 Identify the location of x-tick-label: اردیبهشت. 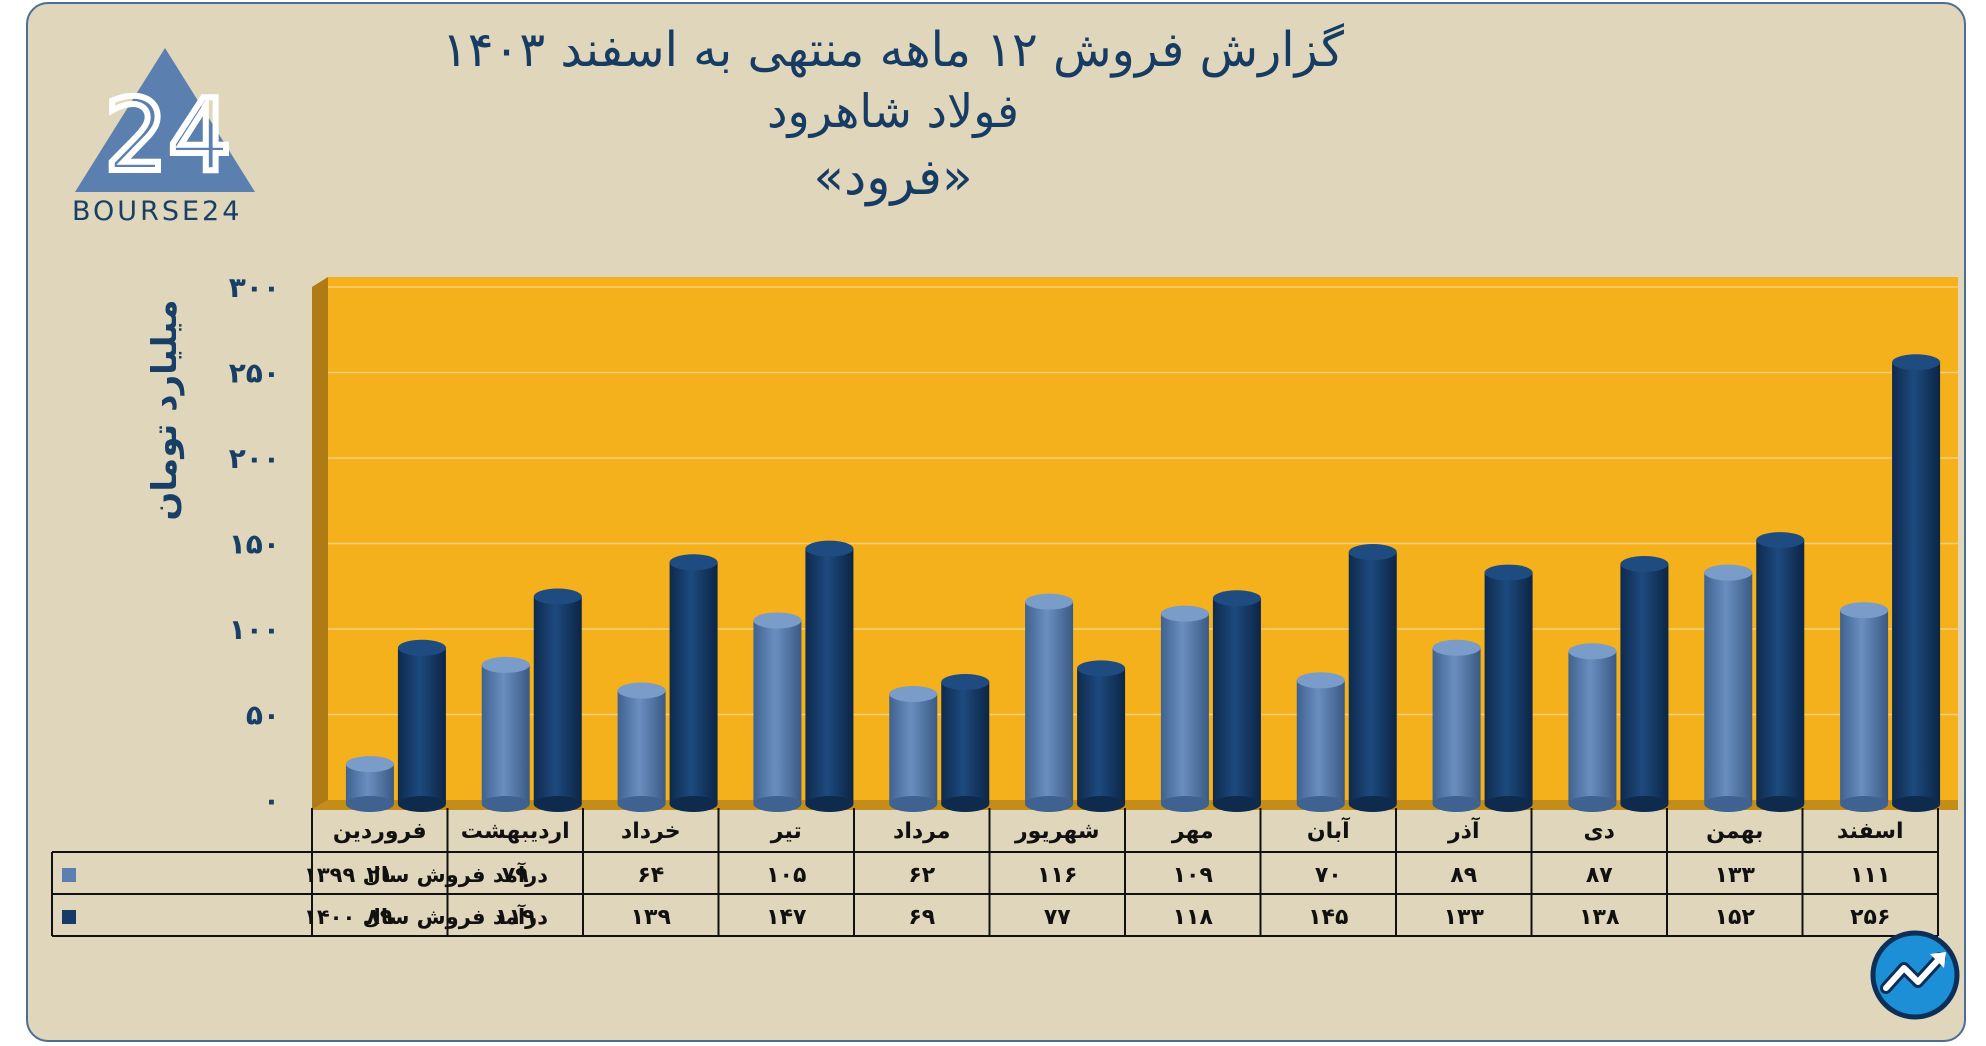
(515, 831).